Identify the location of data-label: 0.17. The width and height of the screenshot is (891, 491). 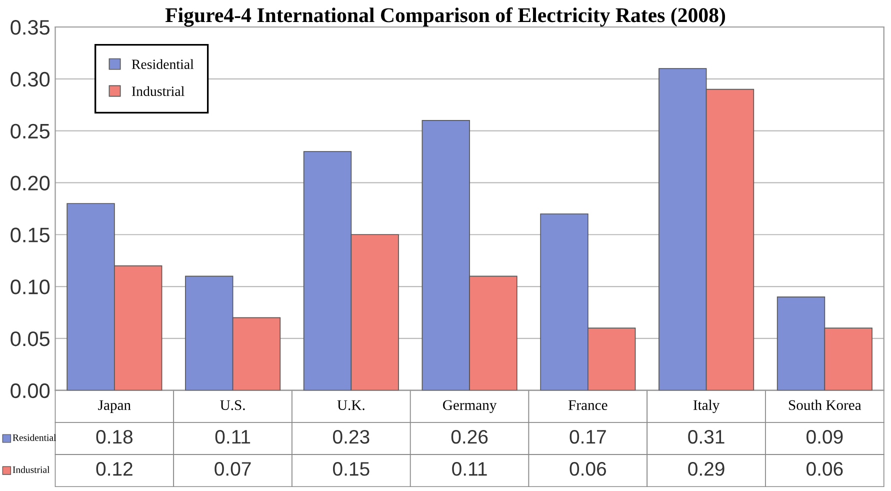
(588, 437).